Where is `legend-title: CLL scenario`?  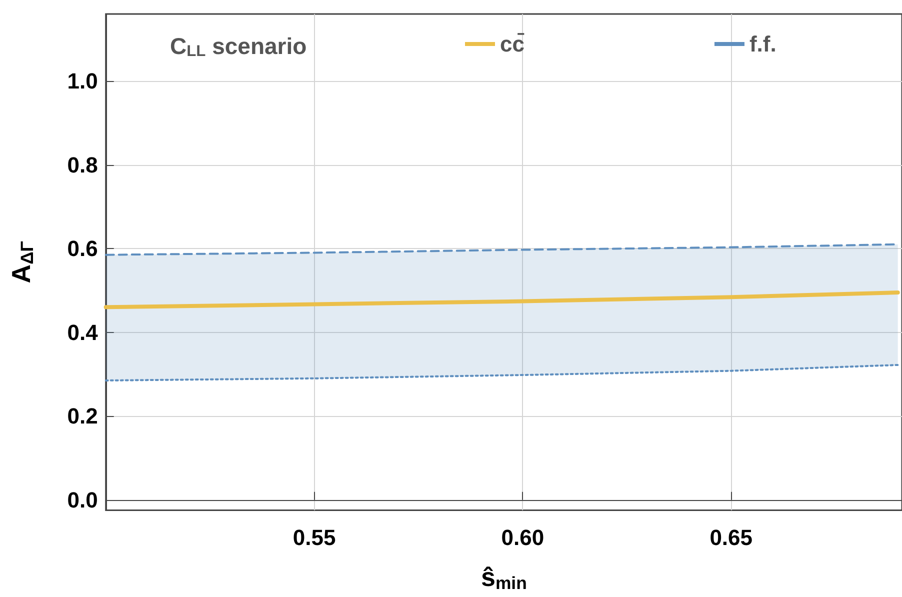 legend-title: CLL scenario is located at coordinates (238, 46).